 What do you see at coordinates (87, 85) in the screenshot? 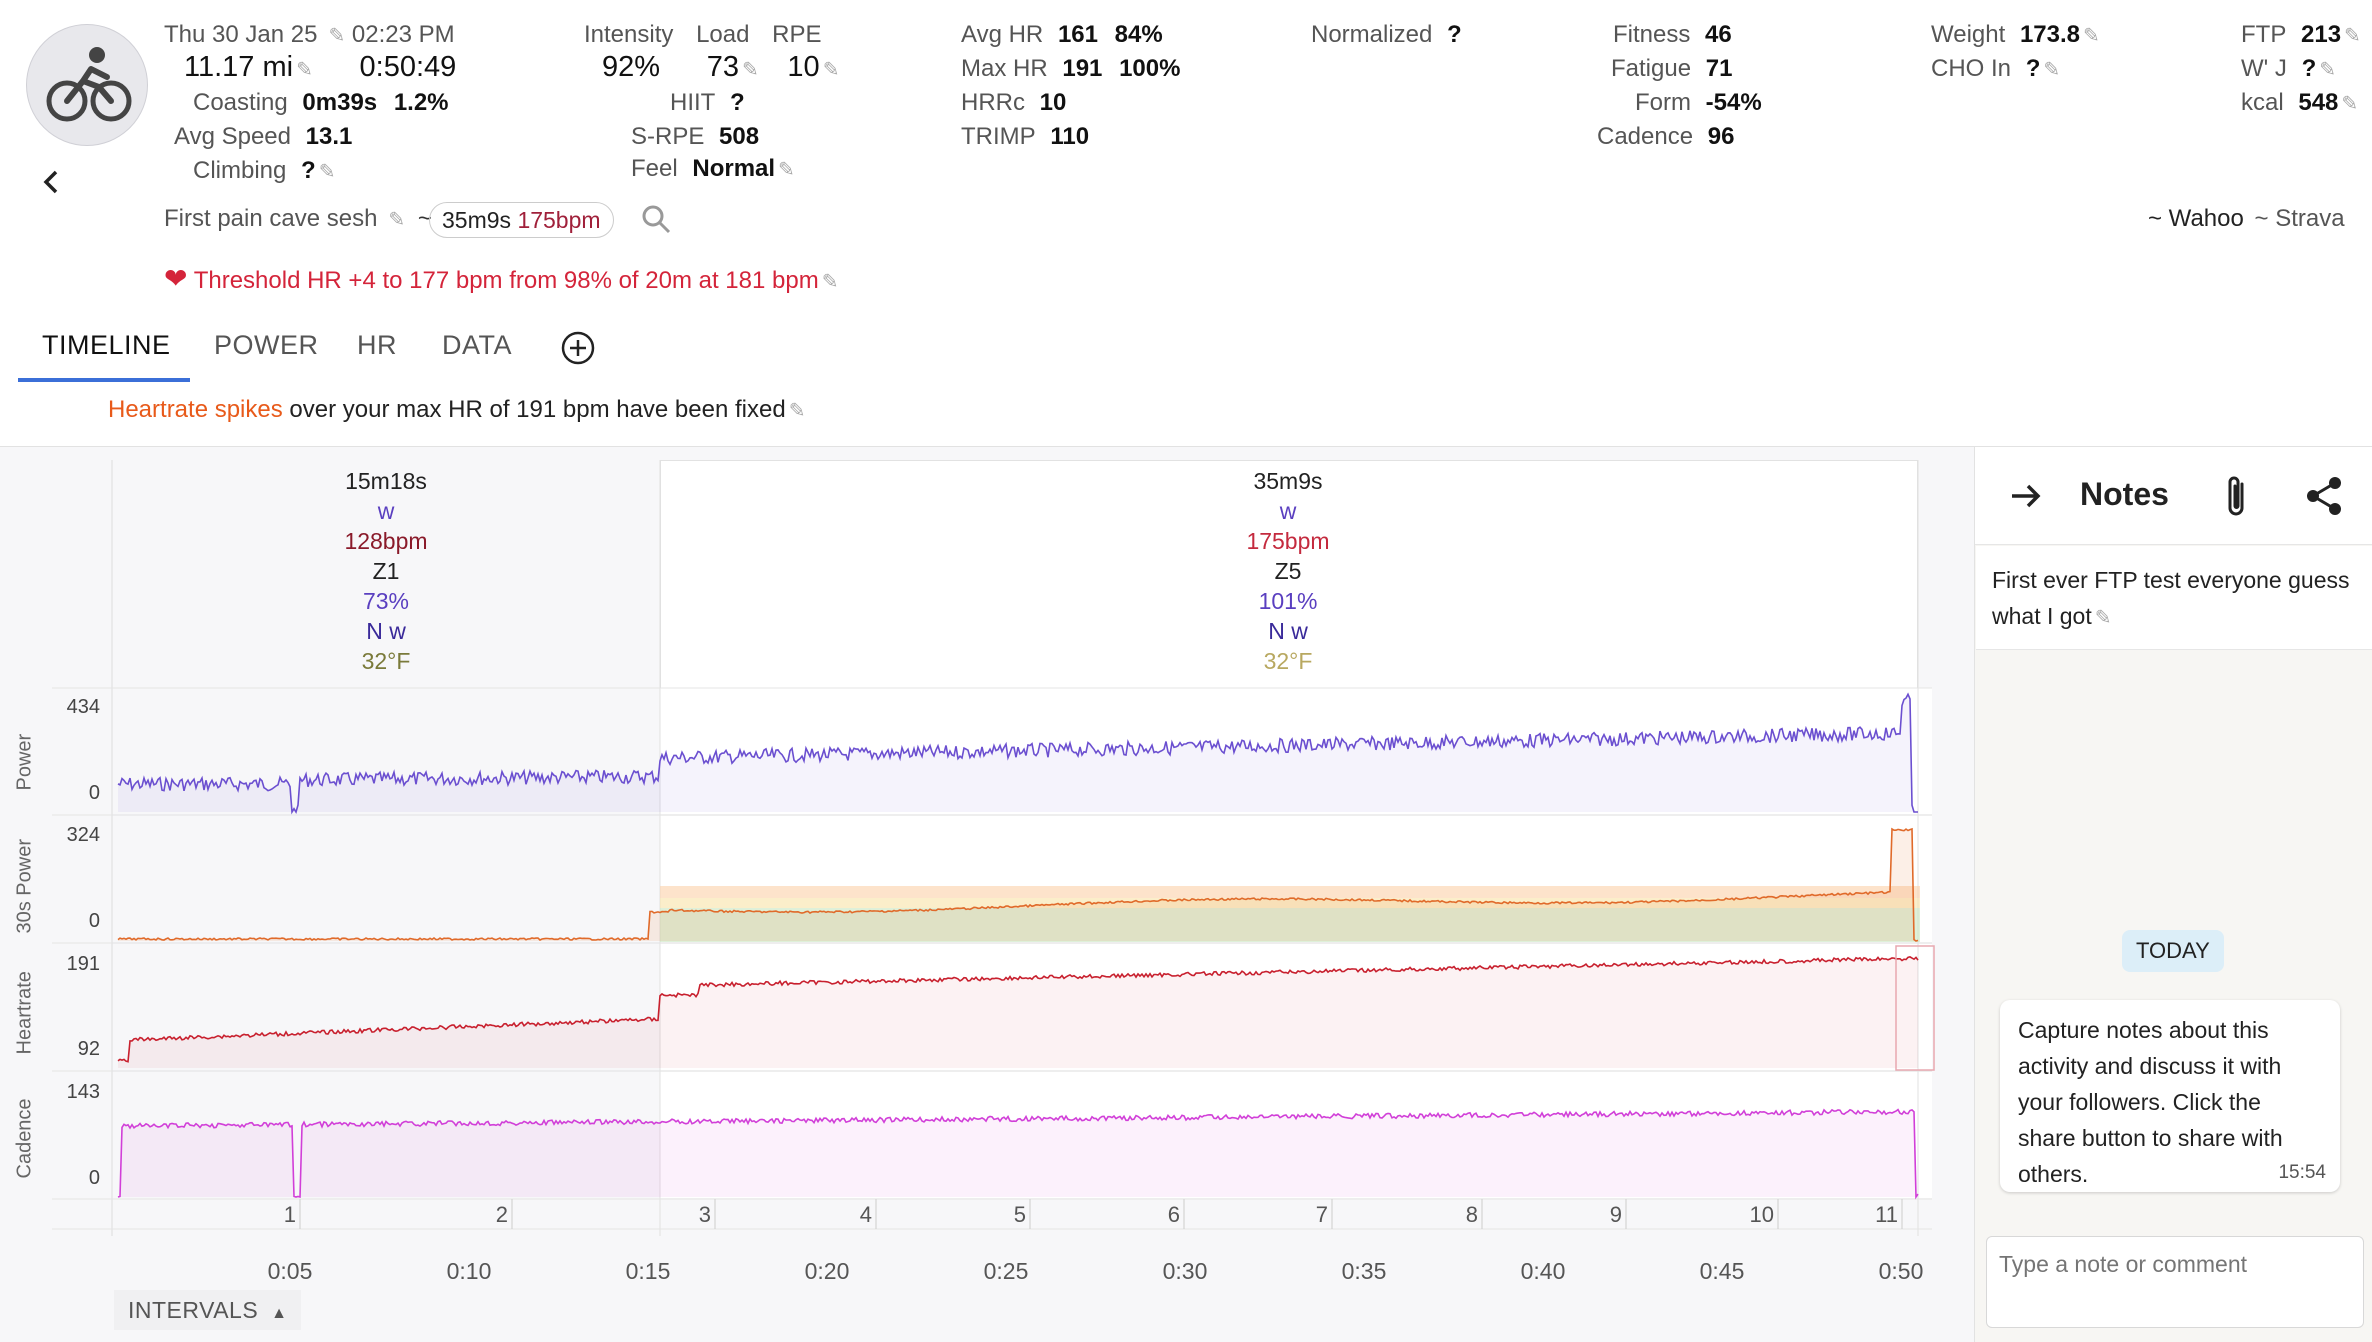
I see `activity-avatar` at bounding box center [87, 85].